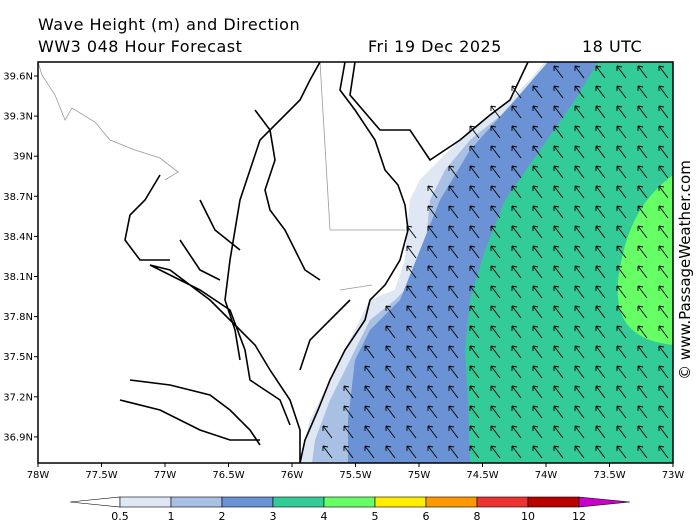  Describe the element at coordinates (95, 502) in the screenshot. I see `colorbar-low` at that location.